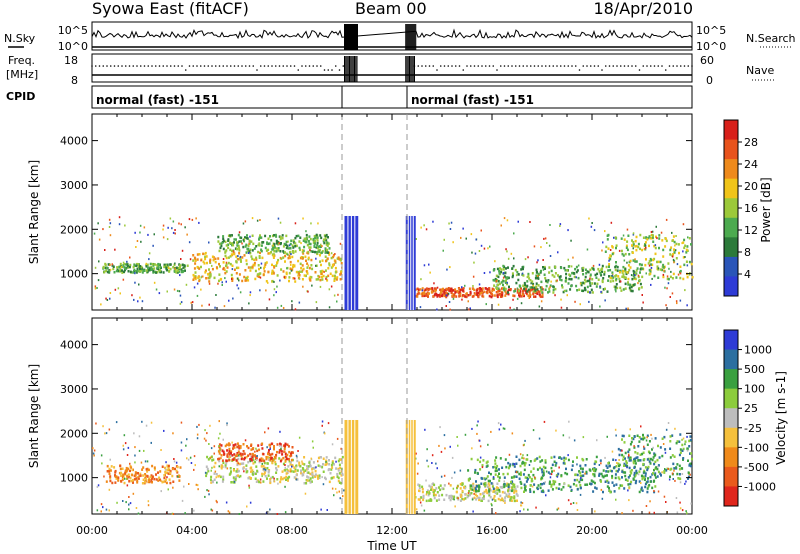  Describe the element at coordinates (74, 345) in the screenshot. I see `y-tick-label: 4000` at that location.